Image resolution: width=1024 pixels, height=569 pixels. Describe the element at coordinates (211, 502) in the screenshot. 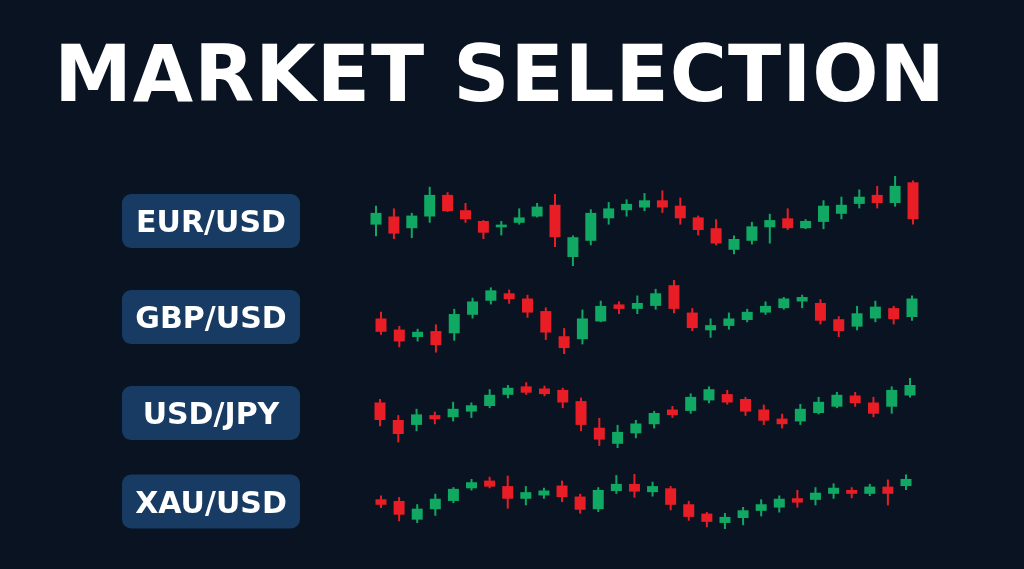

I see `chart-title: XAU/USD` at that location.